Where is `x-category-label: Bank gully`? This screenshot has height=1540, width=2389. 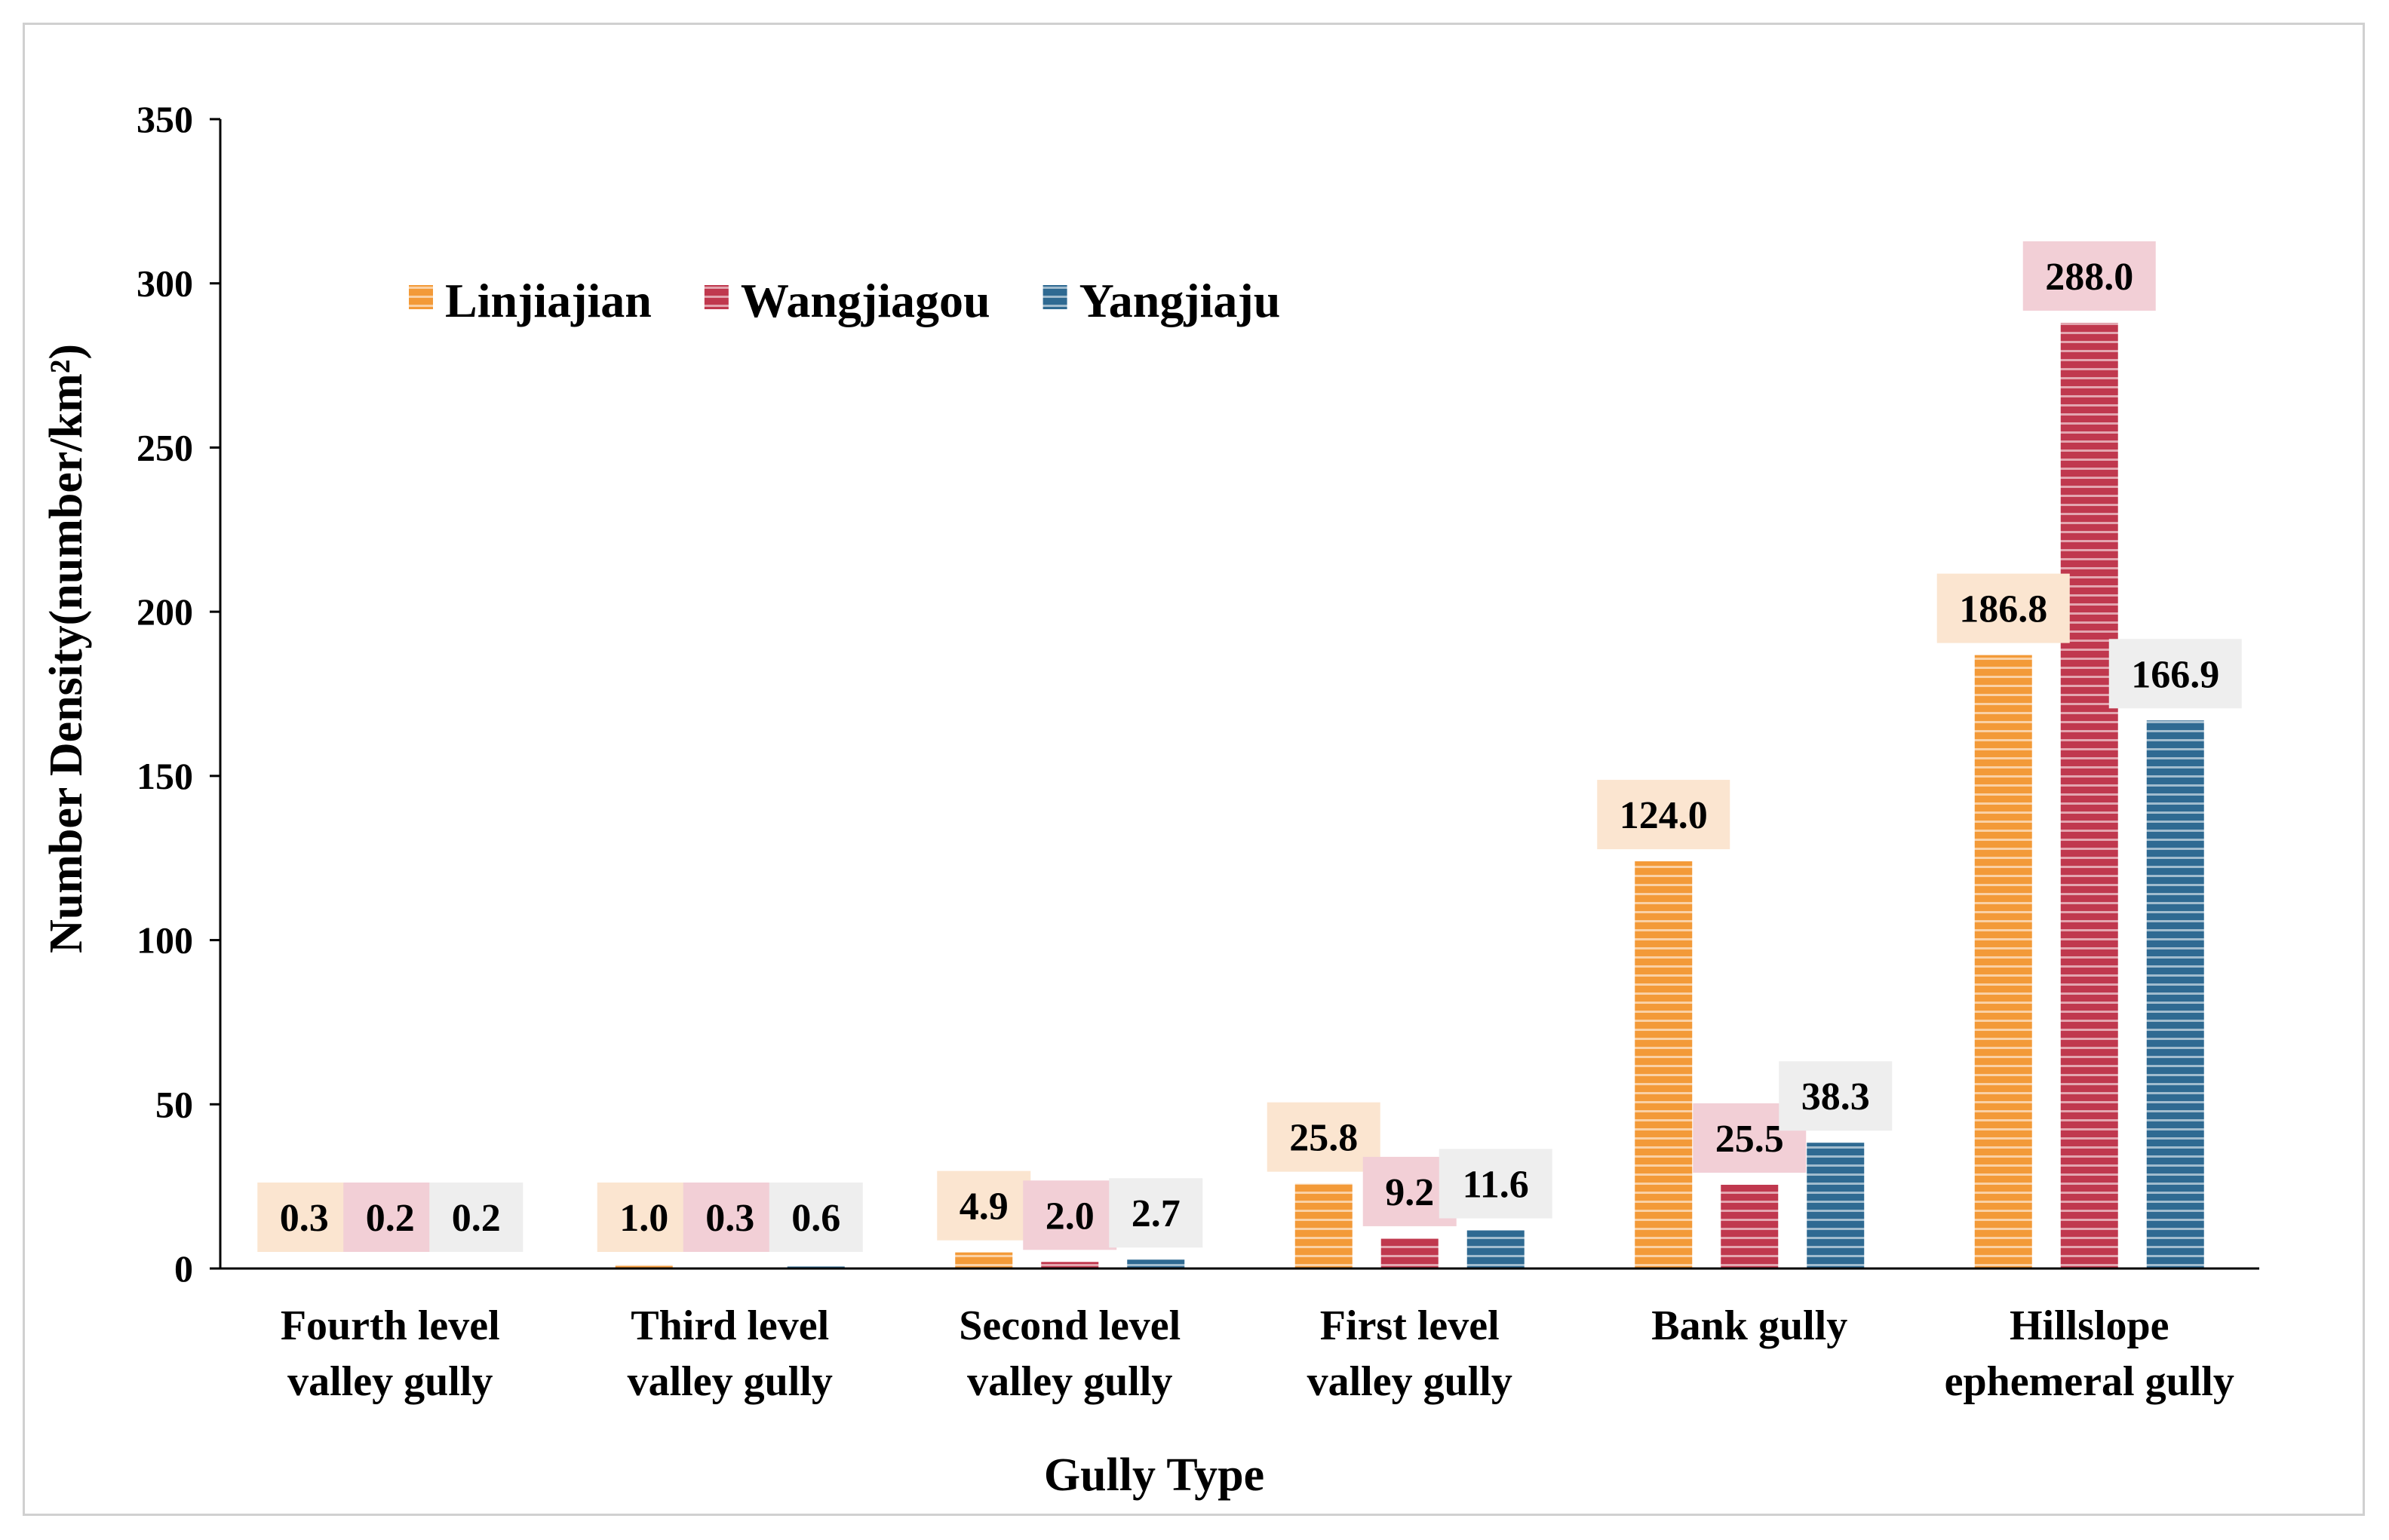 x-category-label: Bank gully is located at coordinates (1749, 1325).